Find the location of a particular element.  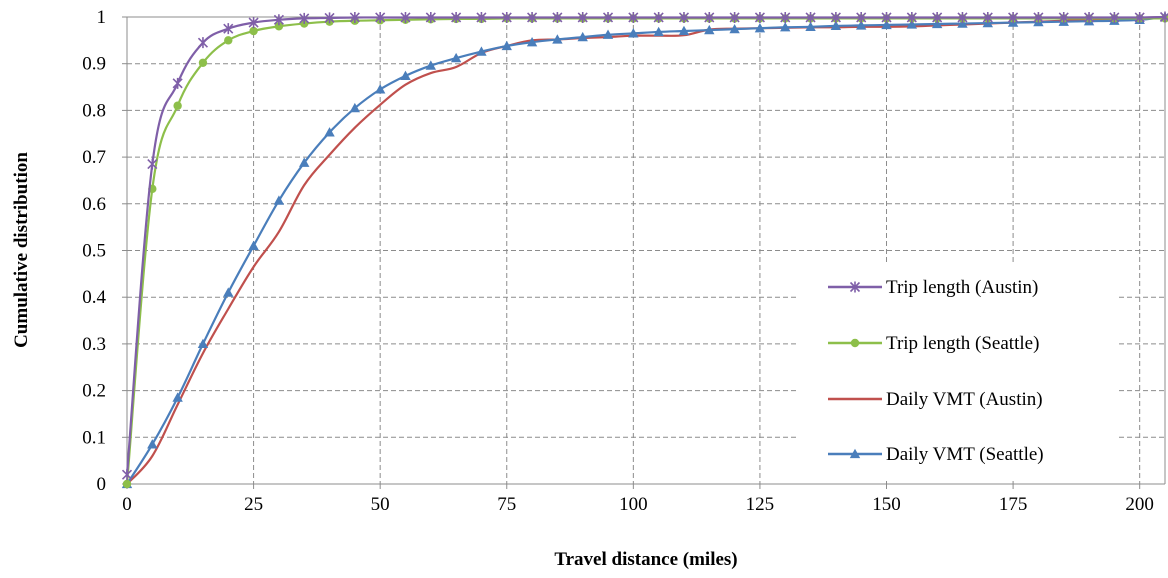

x-tick-label: 150 is located at coordinates (886, 504).